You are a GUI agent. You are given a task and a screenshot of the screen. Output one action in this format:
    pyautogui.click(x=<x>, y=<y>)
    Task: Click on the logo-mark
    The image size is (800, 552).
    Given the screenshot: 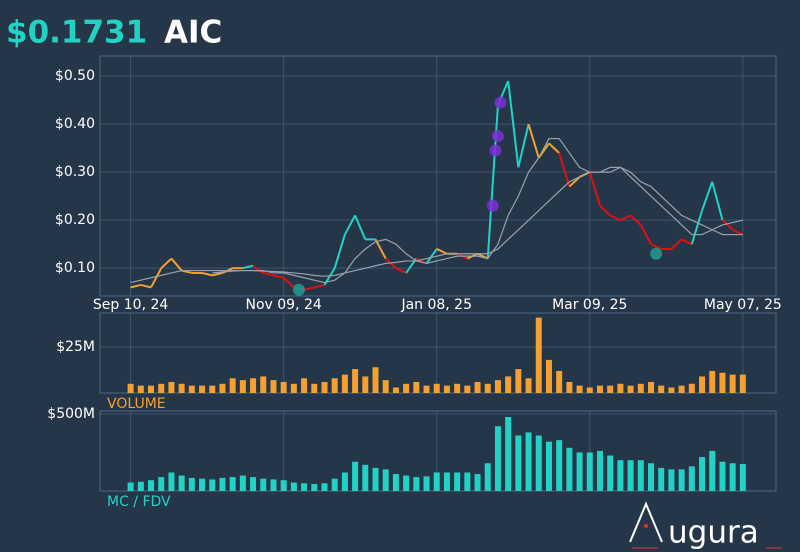 What is the action you would take?
    pyautogui.click(x=646, y=522)
    